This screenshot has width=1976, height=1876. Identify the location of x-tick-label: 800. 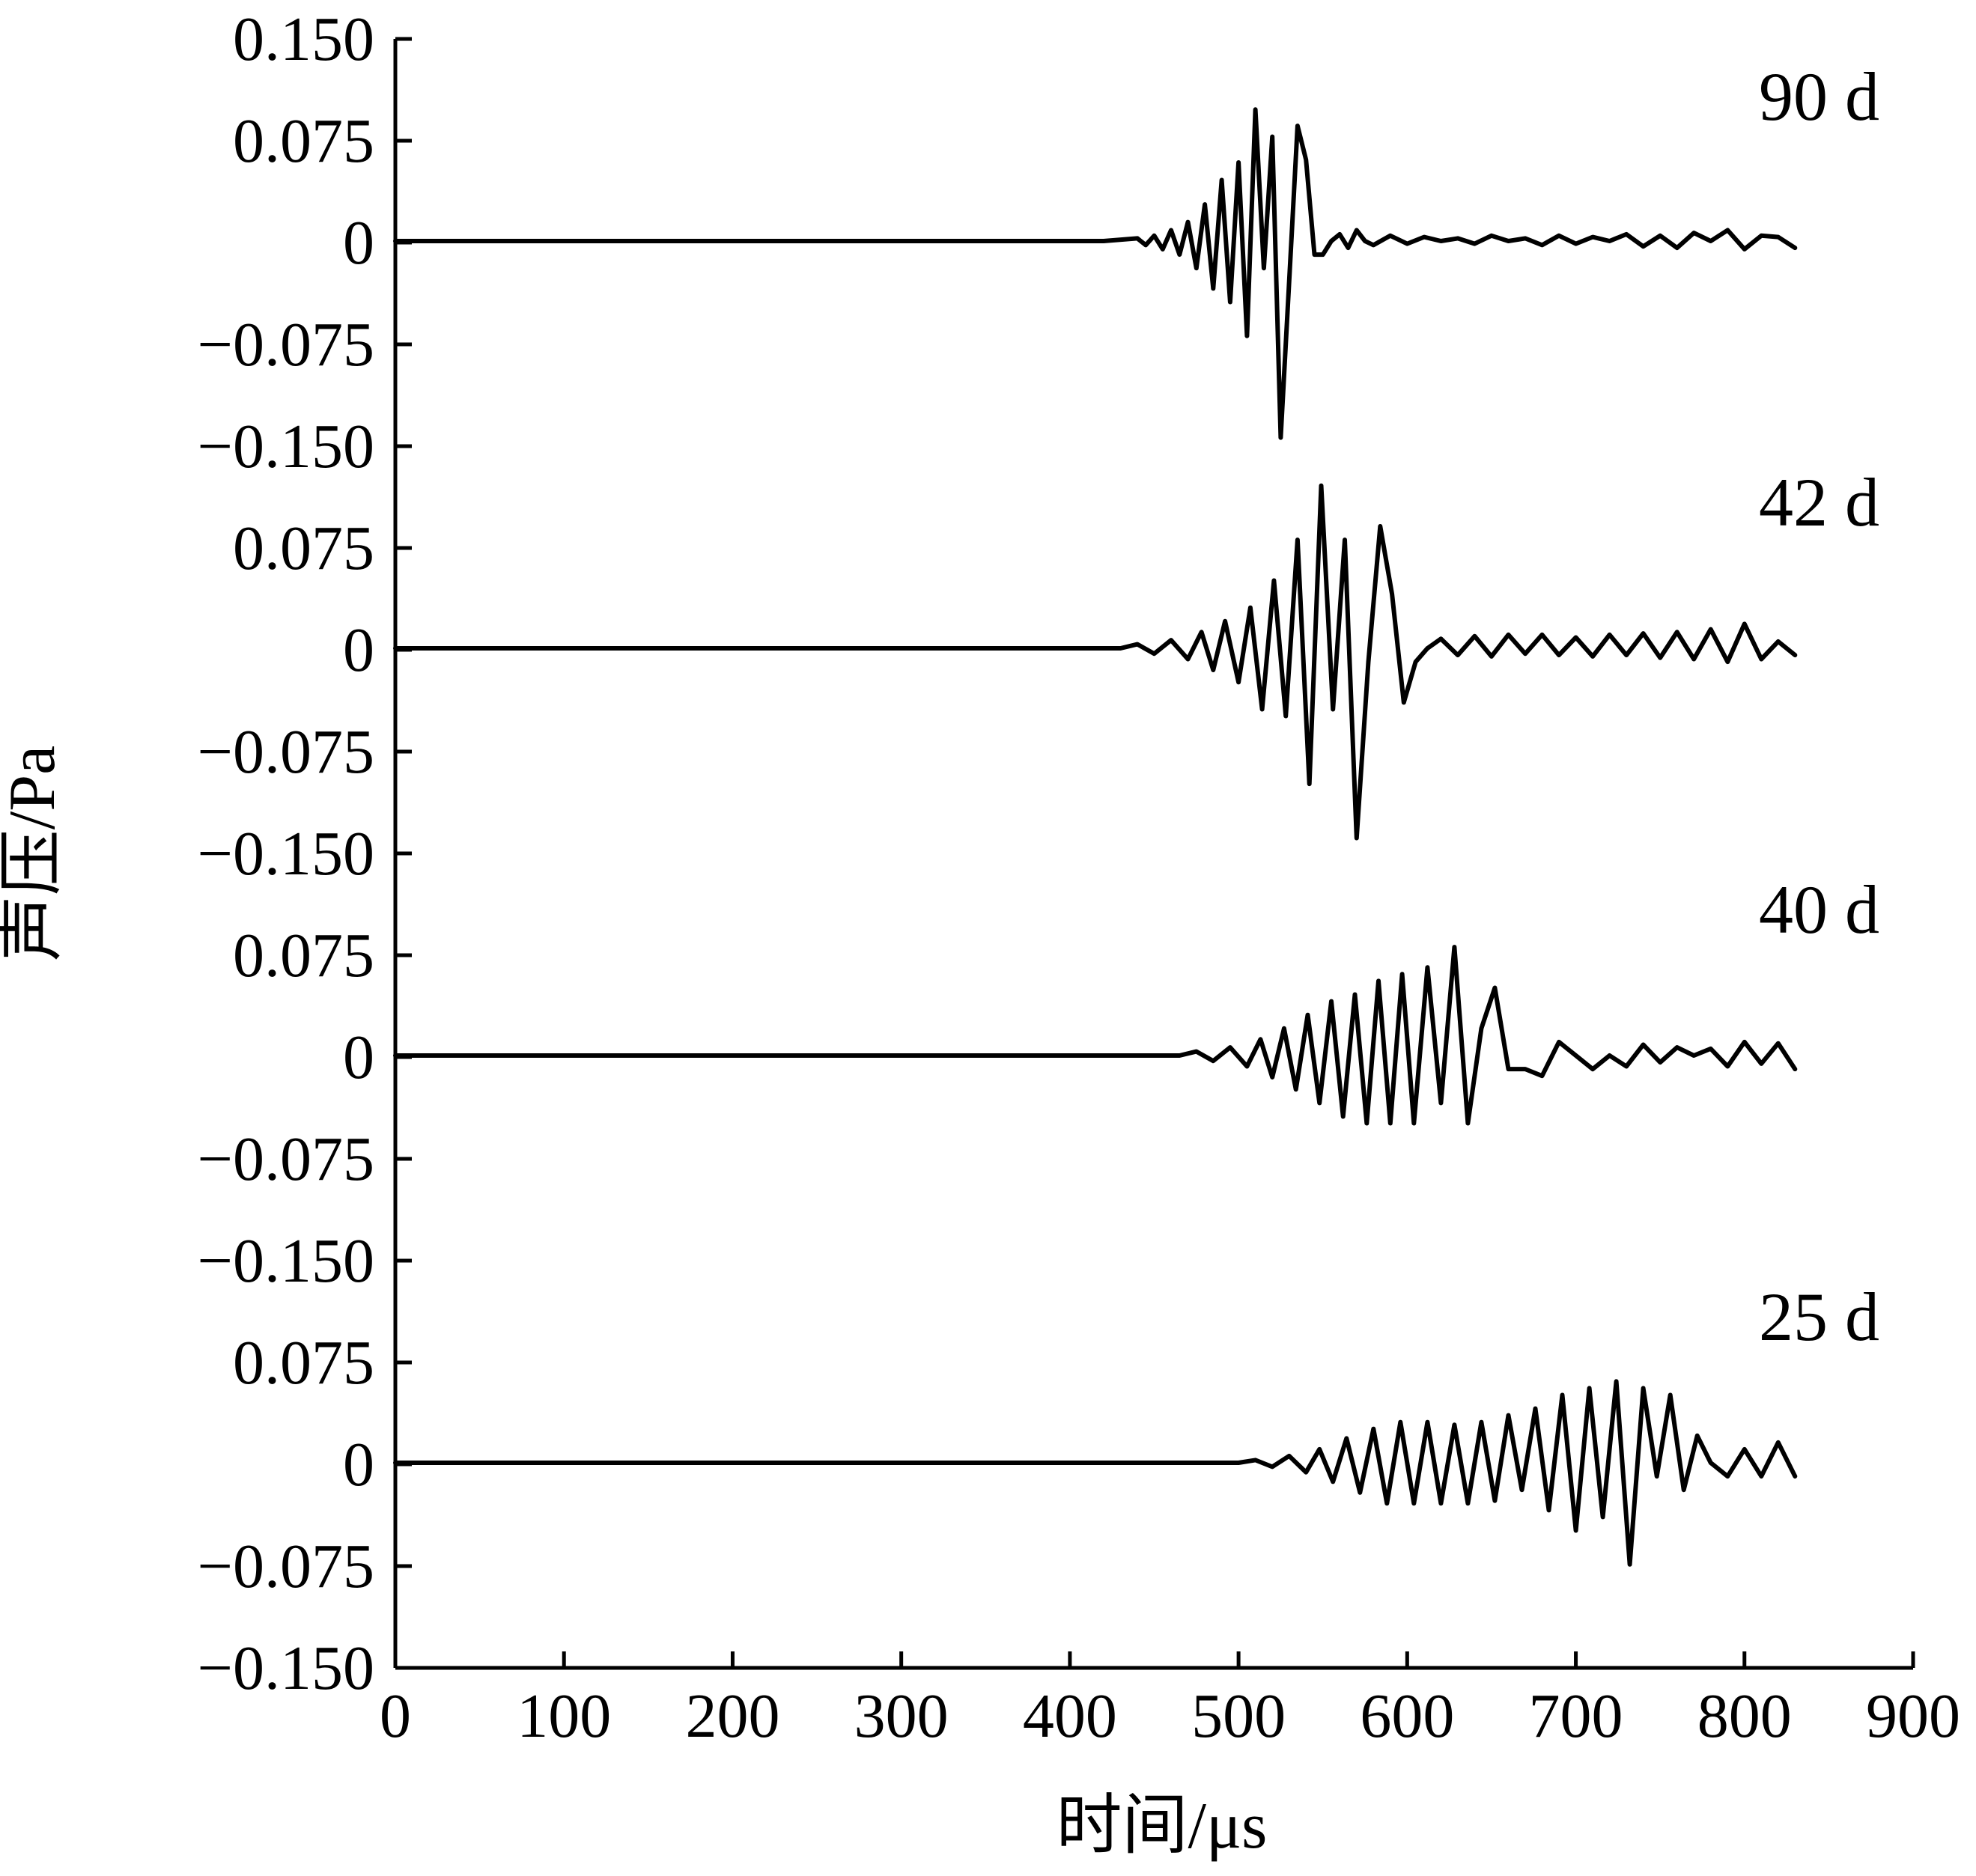
(1744, 1716).